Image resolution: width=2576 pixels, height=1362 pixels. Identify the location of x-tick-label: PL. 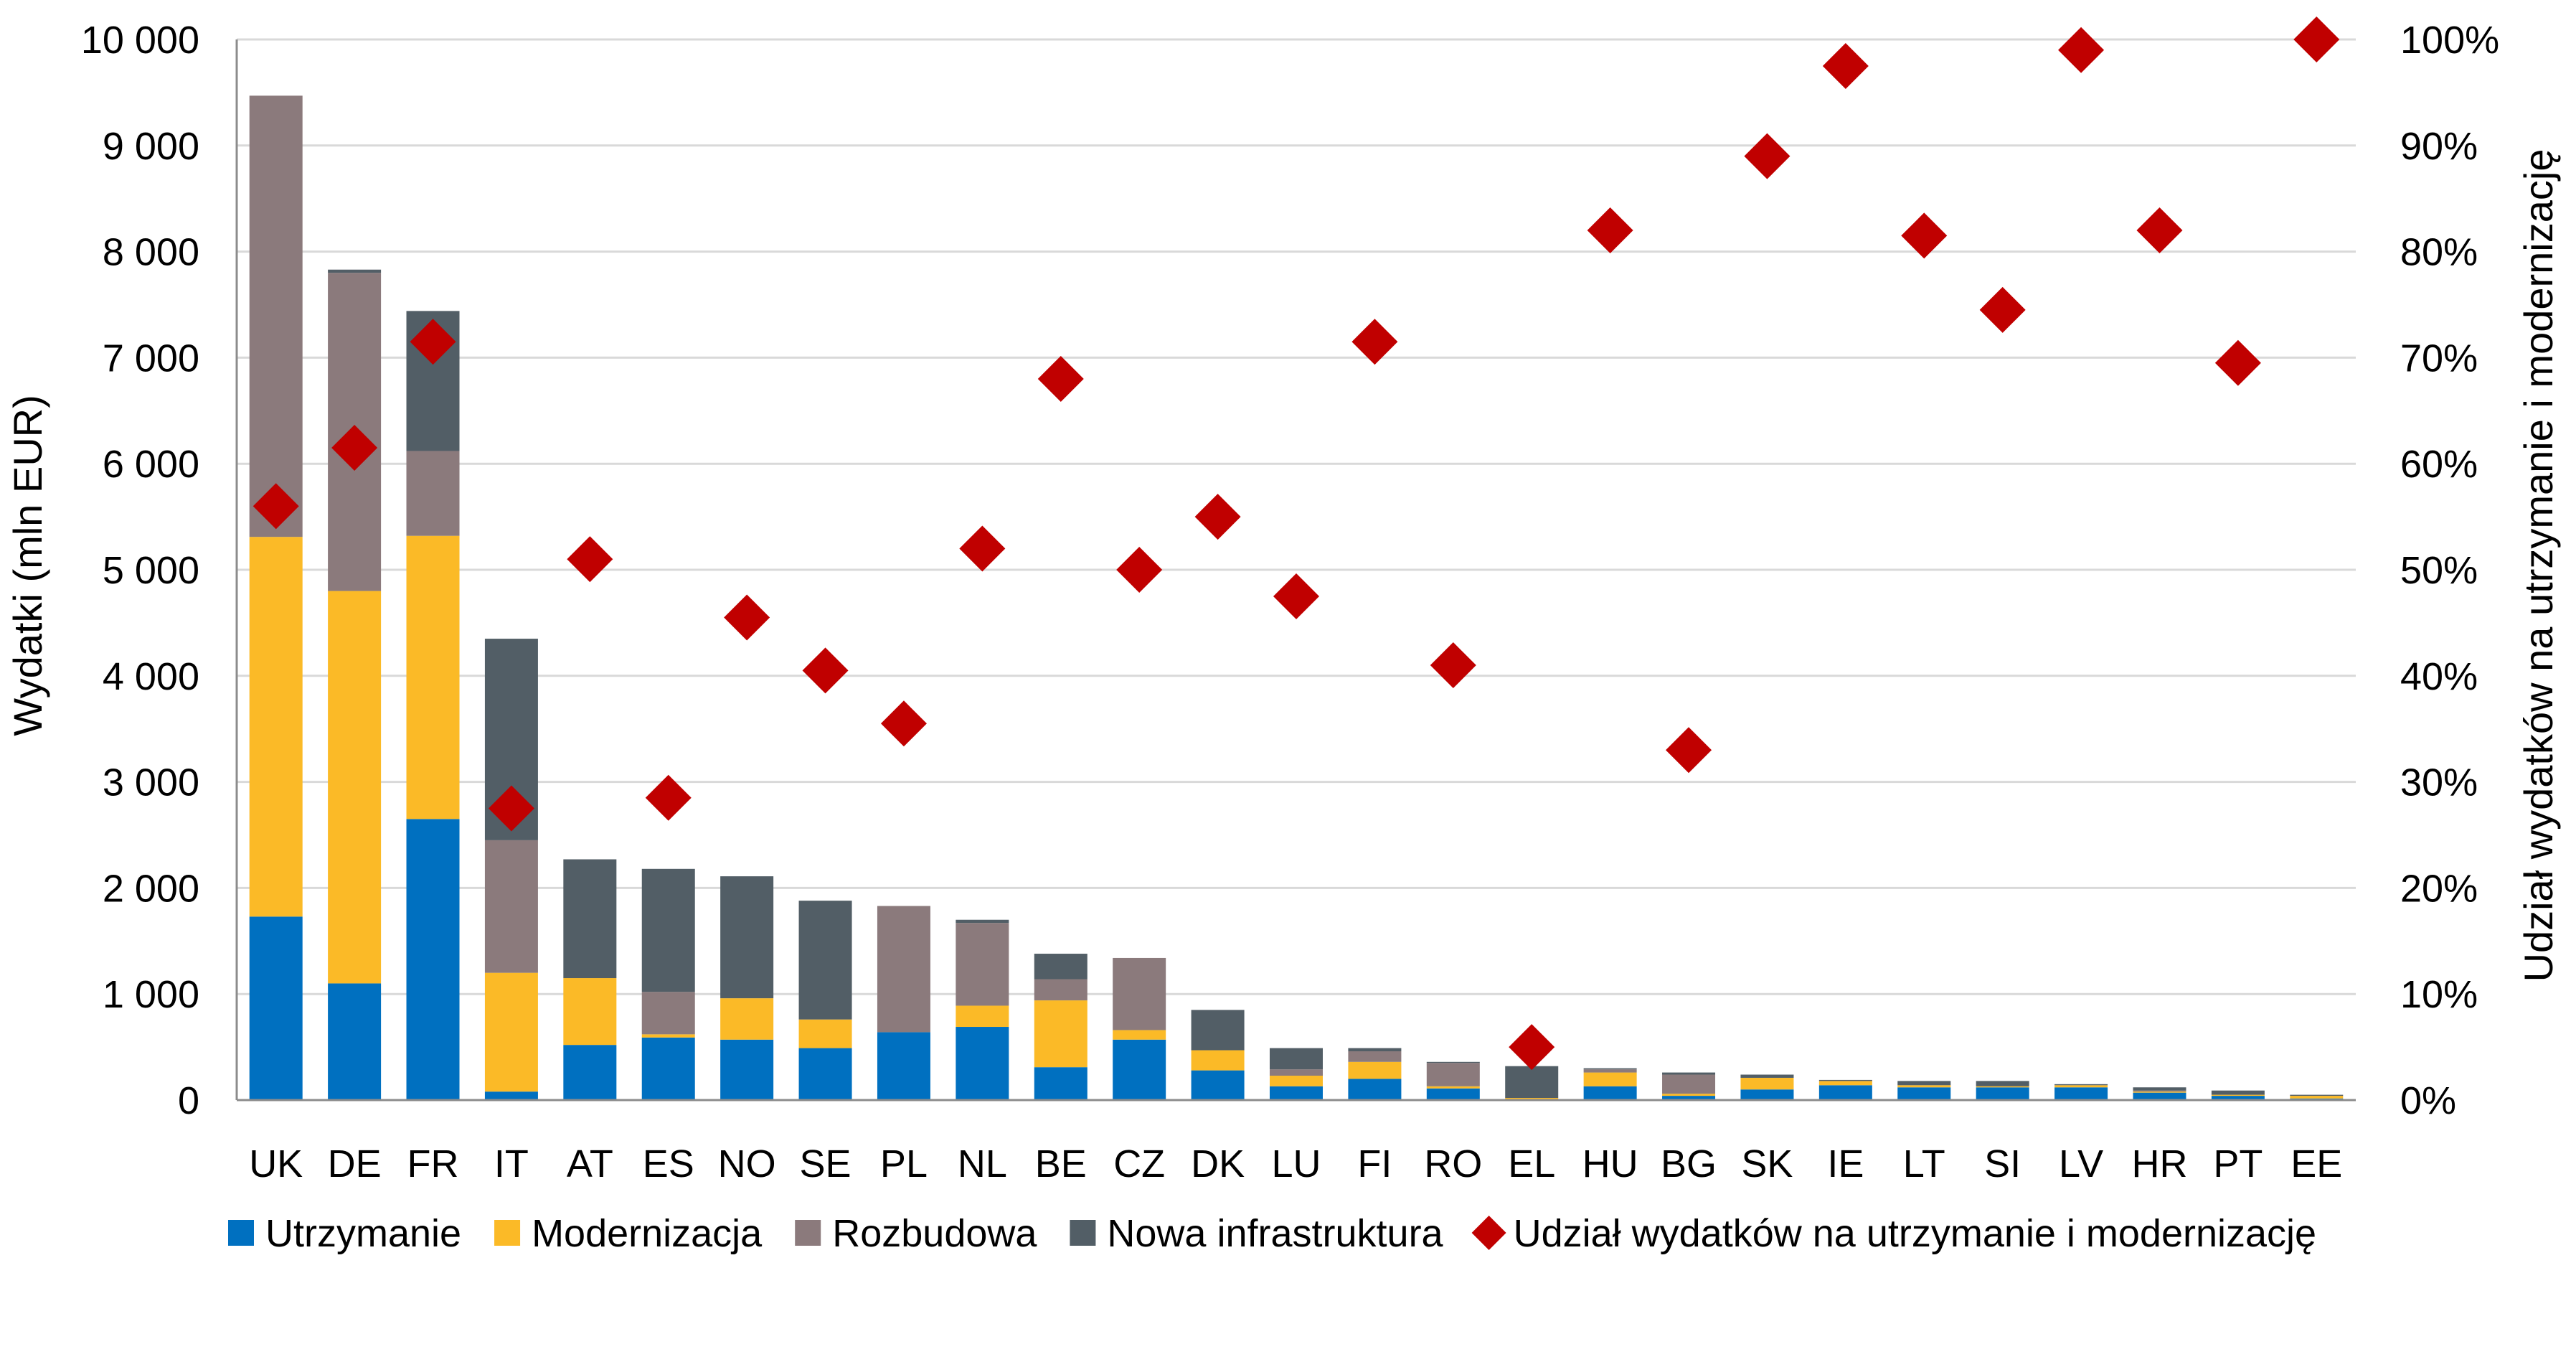
(904, 1163).